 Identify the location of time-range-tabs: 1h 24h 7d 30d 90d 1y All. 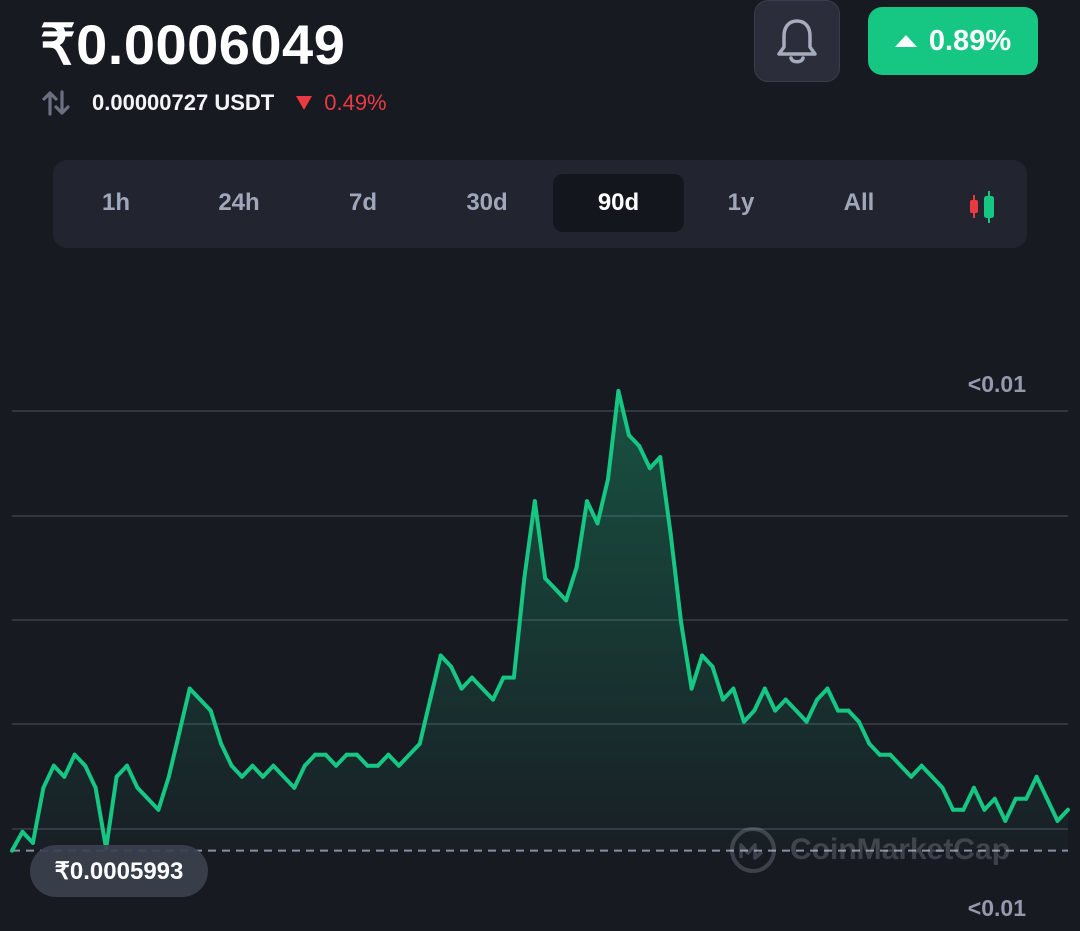
(540, 204).